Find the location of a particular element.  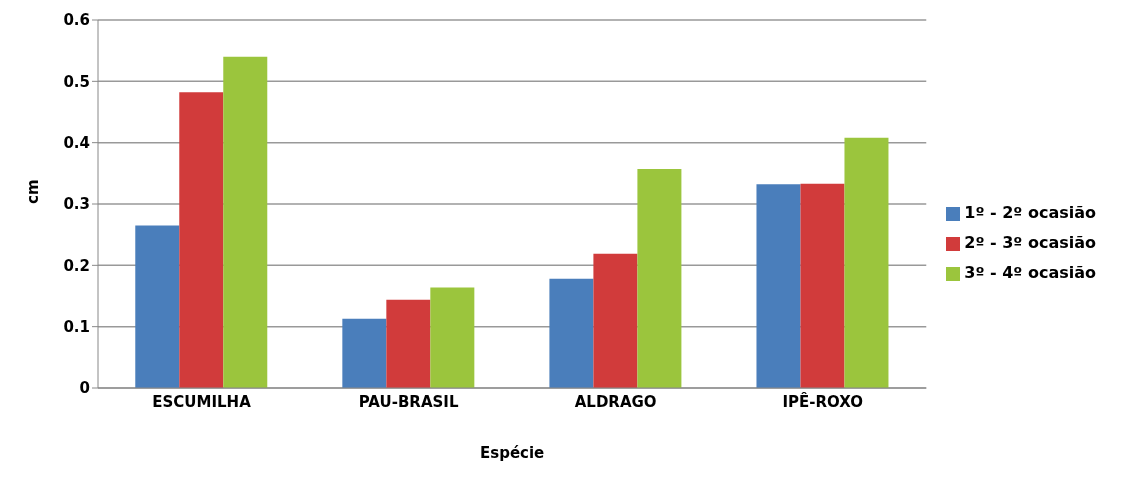

y-tick-label: 0.3 is located at coordinates (76, 204).